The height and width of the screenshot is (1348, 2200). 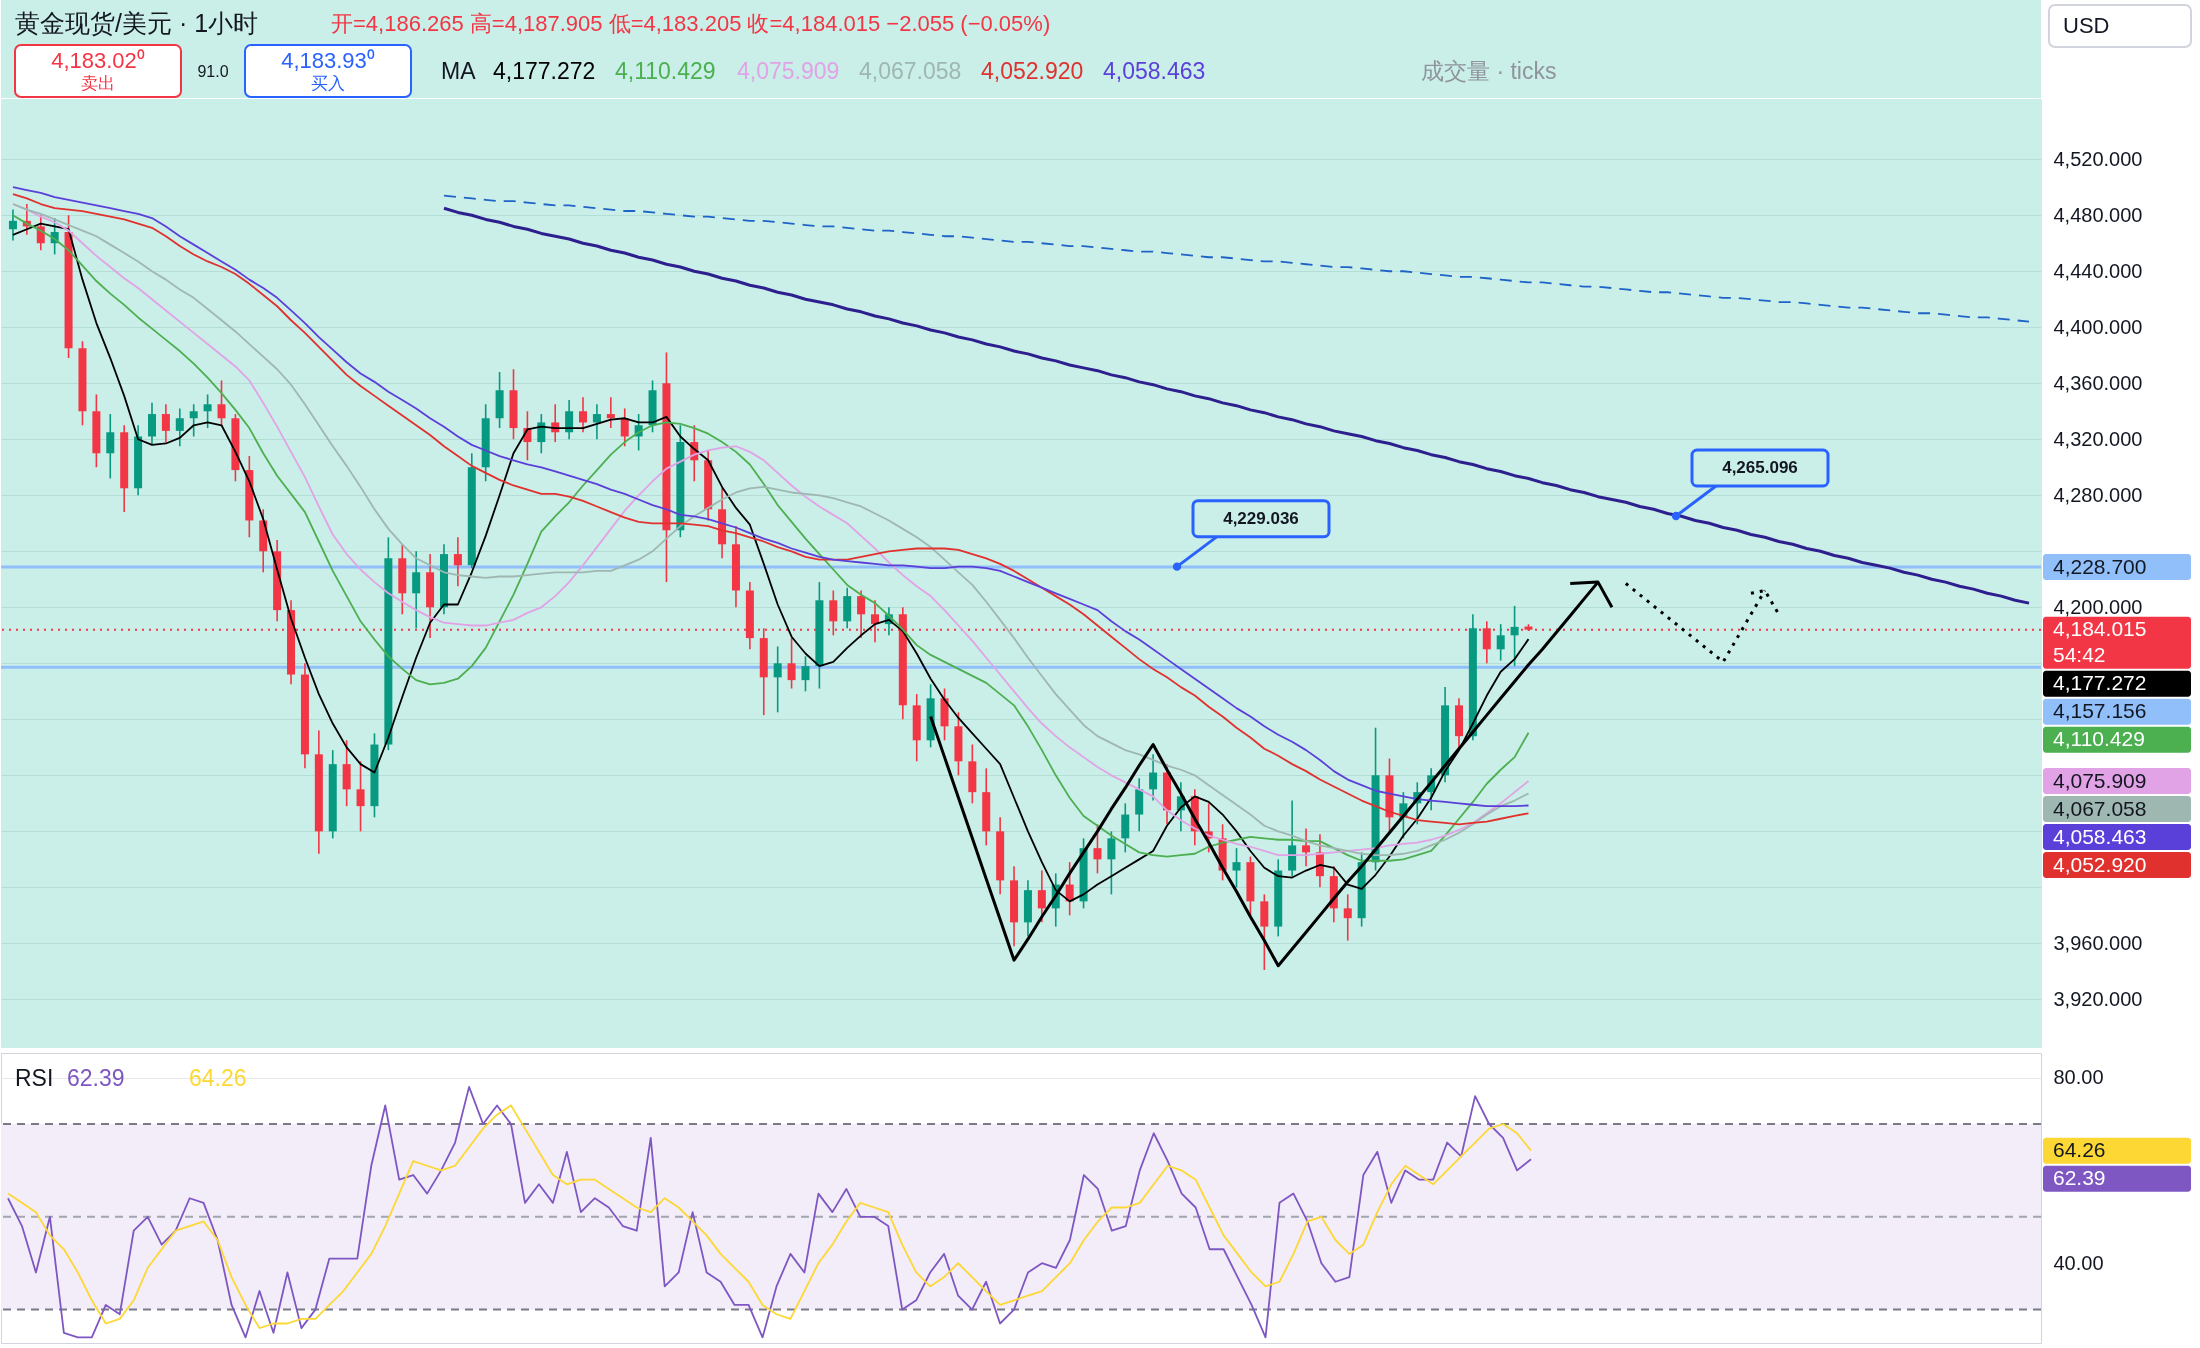 What do you see at coordinates (2100, 711) in the screenshot?
I see `ref-line-label: 4,157.156` at bounding box center [2100, 711].